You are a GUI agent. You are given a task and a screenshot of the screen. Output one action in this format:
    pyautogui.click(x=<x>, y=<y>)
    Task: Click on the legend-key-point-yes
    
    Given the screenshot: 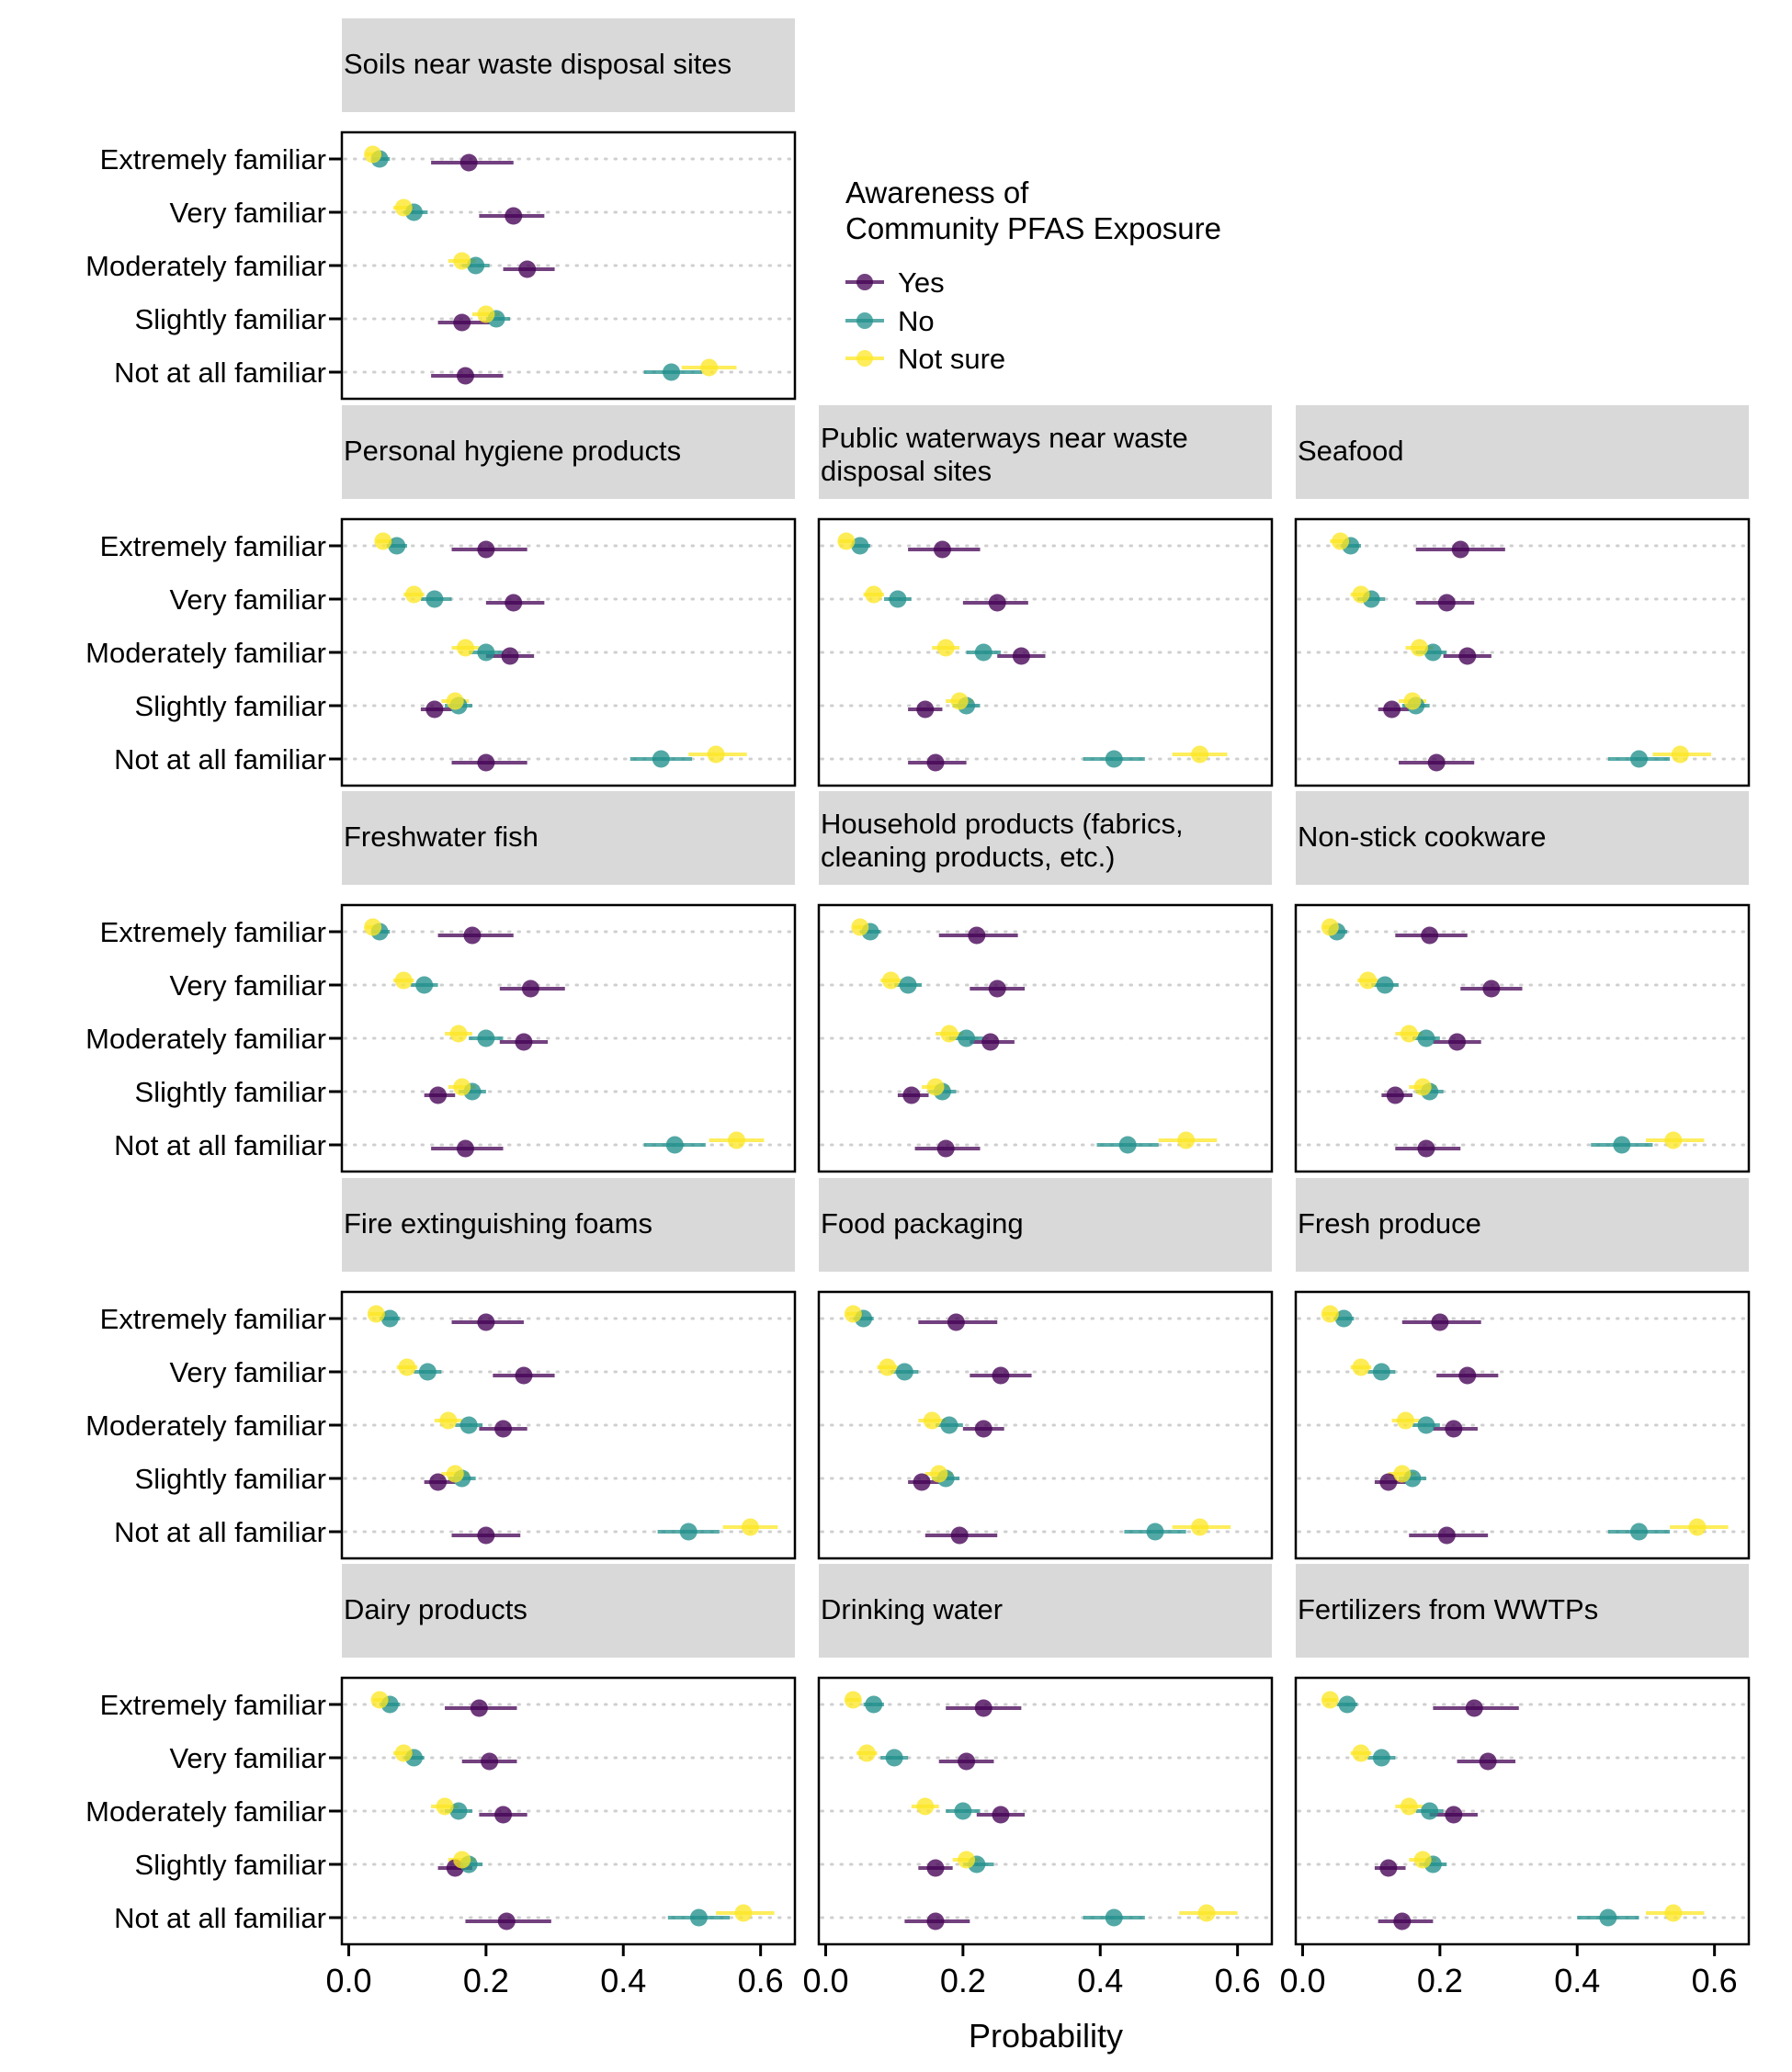 What is the action you would take?
    pyautogui.click(x=864, y=282)
    